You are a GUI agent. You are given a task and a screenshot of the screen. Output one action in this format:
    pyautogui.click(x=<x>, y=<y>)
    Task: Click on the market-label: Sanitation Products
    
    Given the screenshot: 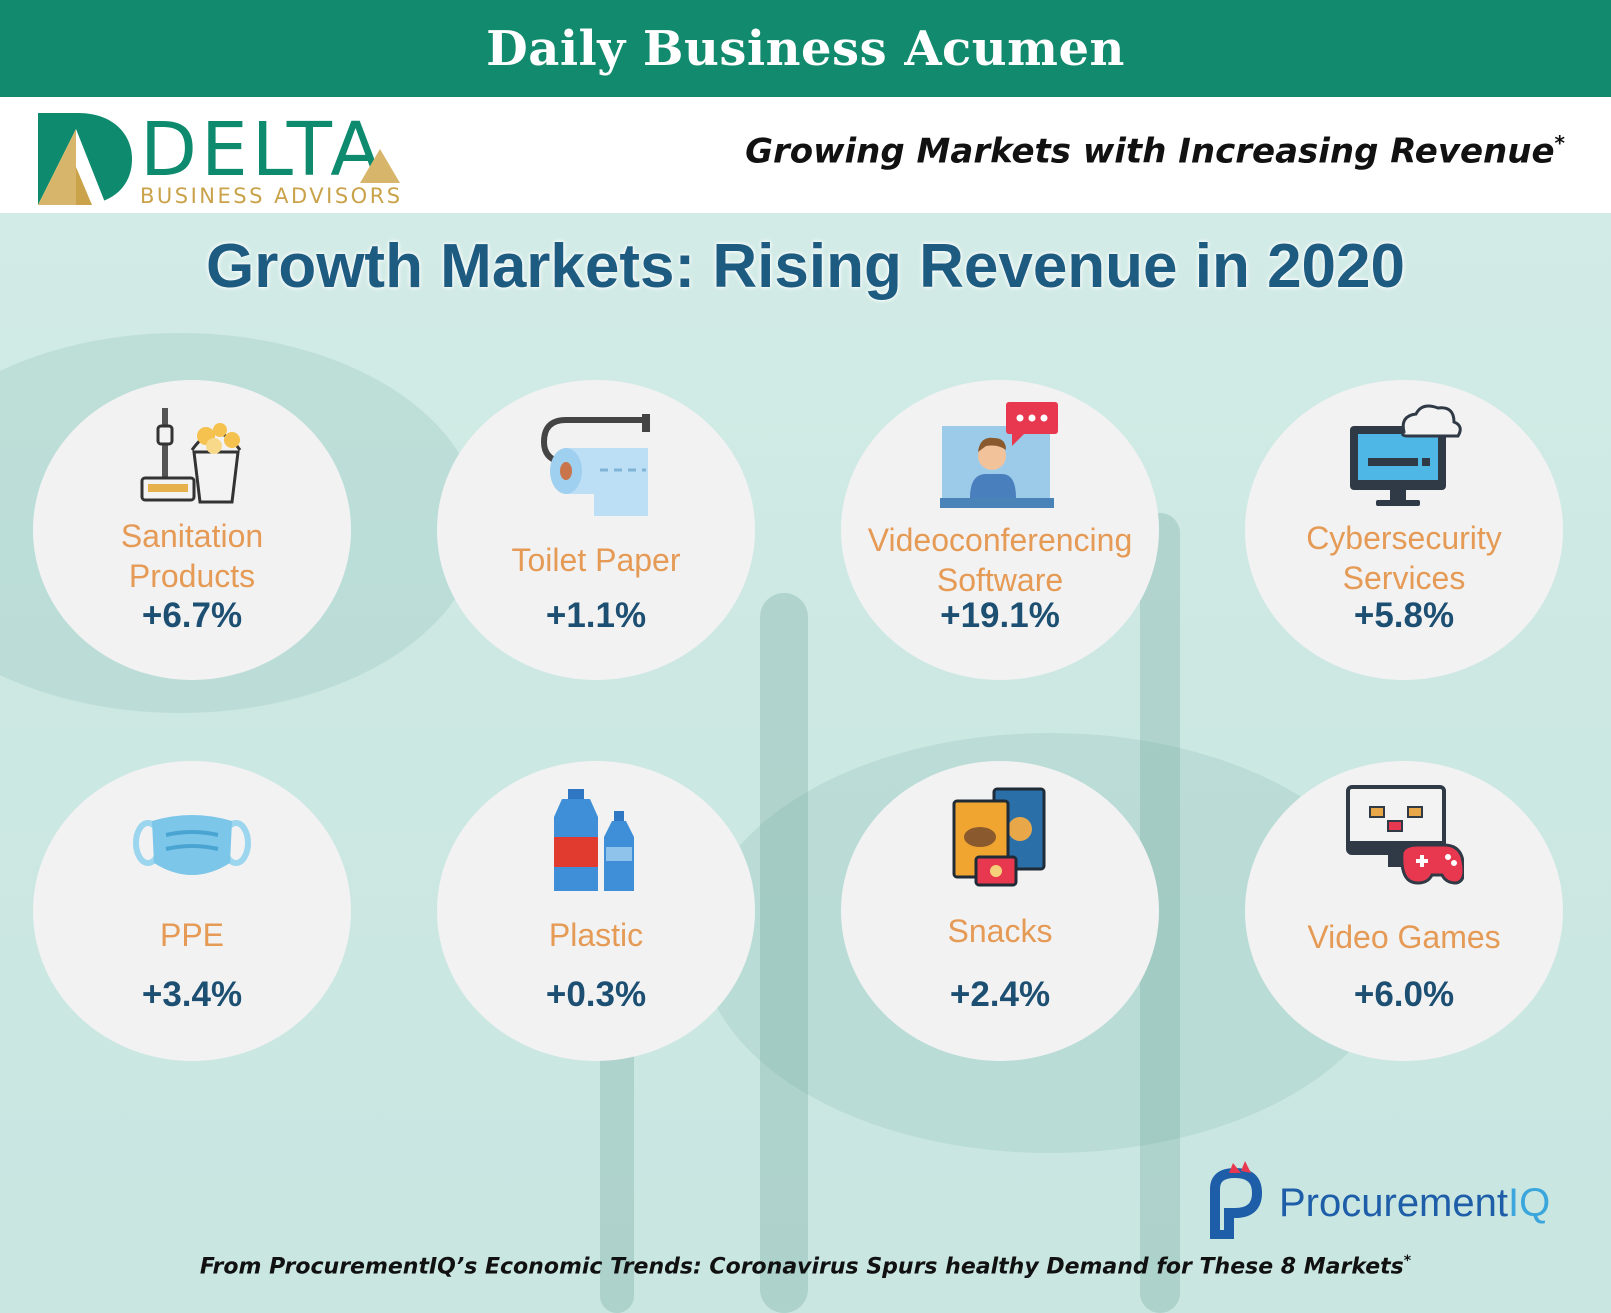 What is the action you would take?
    pyautogui.click(x=192, y=556)
    